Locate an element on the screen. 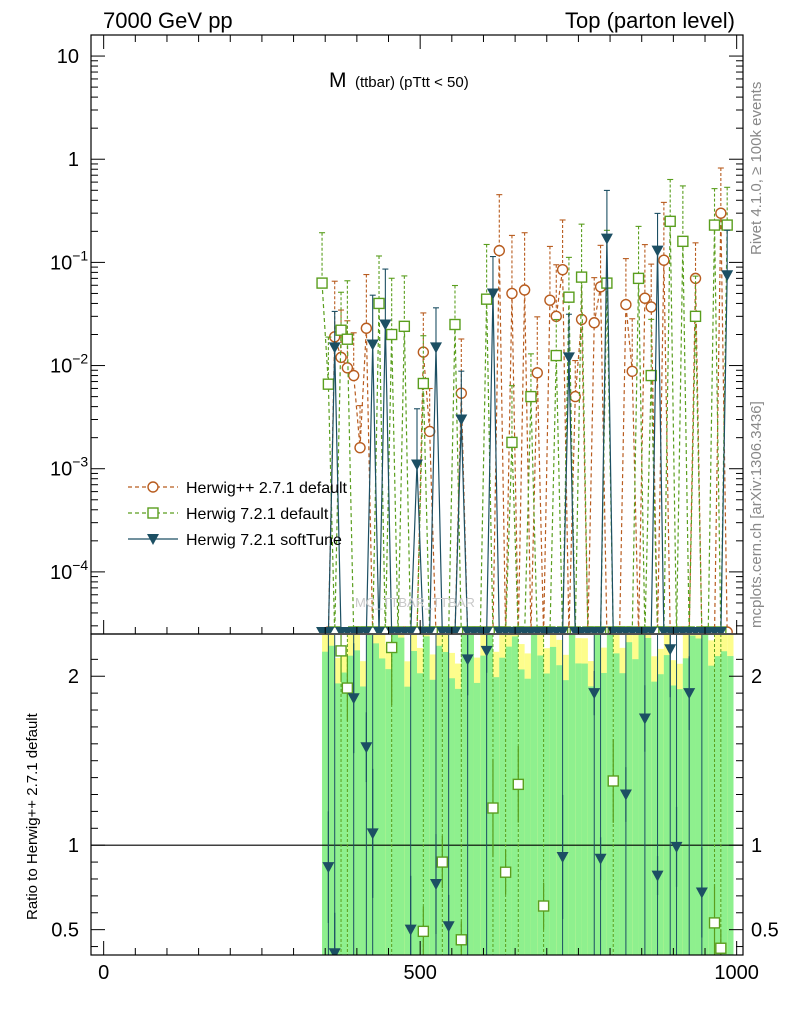 The image size is (786, 1024). legend-circle-marker-icon is located at coordinates (153, 487).